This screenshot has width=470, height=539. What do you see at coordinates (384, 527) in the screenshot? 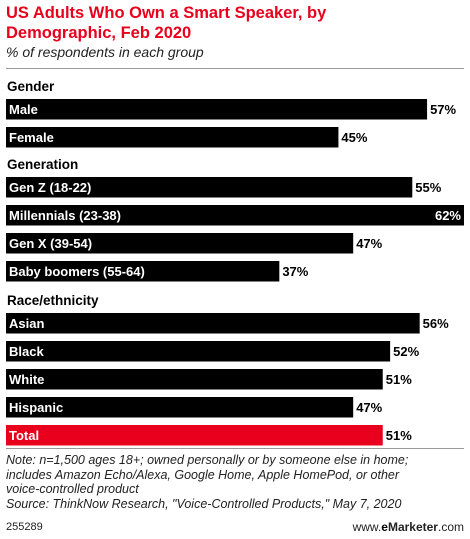
I see `brand-e: e` at bounding box center [384, 527].